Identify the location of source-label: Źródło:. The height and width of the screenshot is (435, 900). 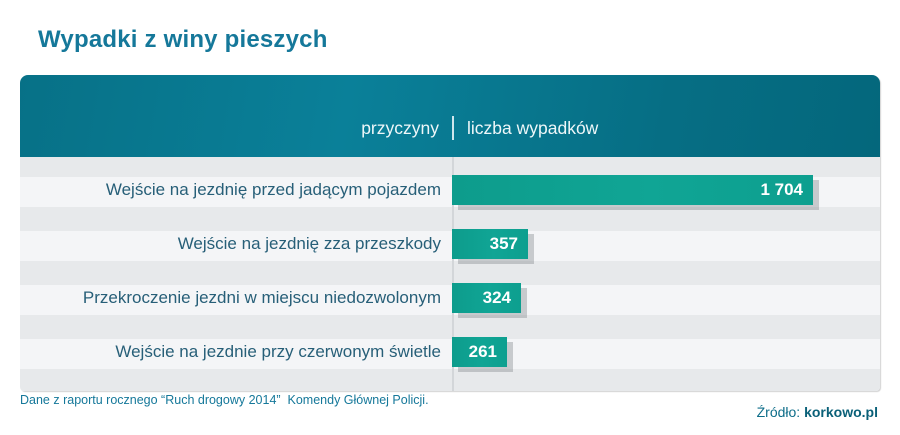
(780, 412).